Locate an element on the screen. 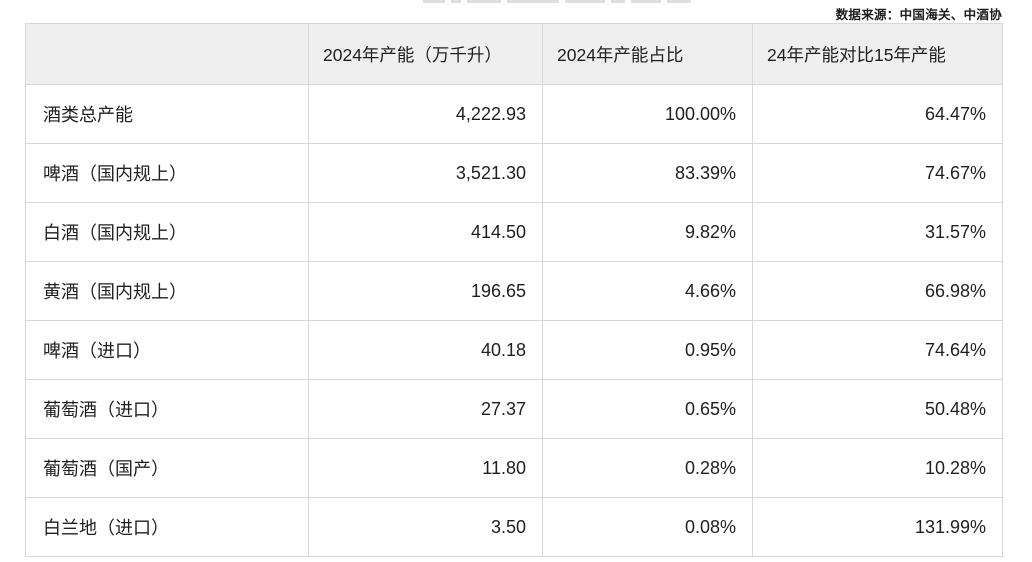 The width and height of the screenshot is (1032, 562). table-row: 葡萄酒（进口） 27.37 0.65% 50.48% is located at coordinates (514, 409).